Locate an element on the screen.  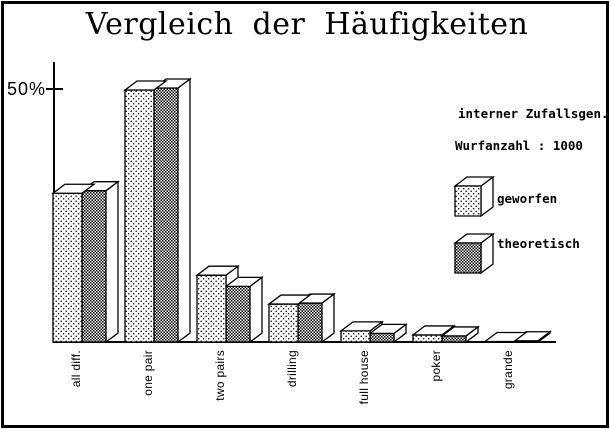
x-axis-label: drilling is located at coordinates (292, 368).